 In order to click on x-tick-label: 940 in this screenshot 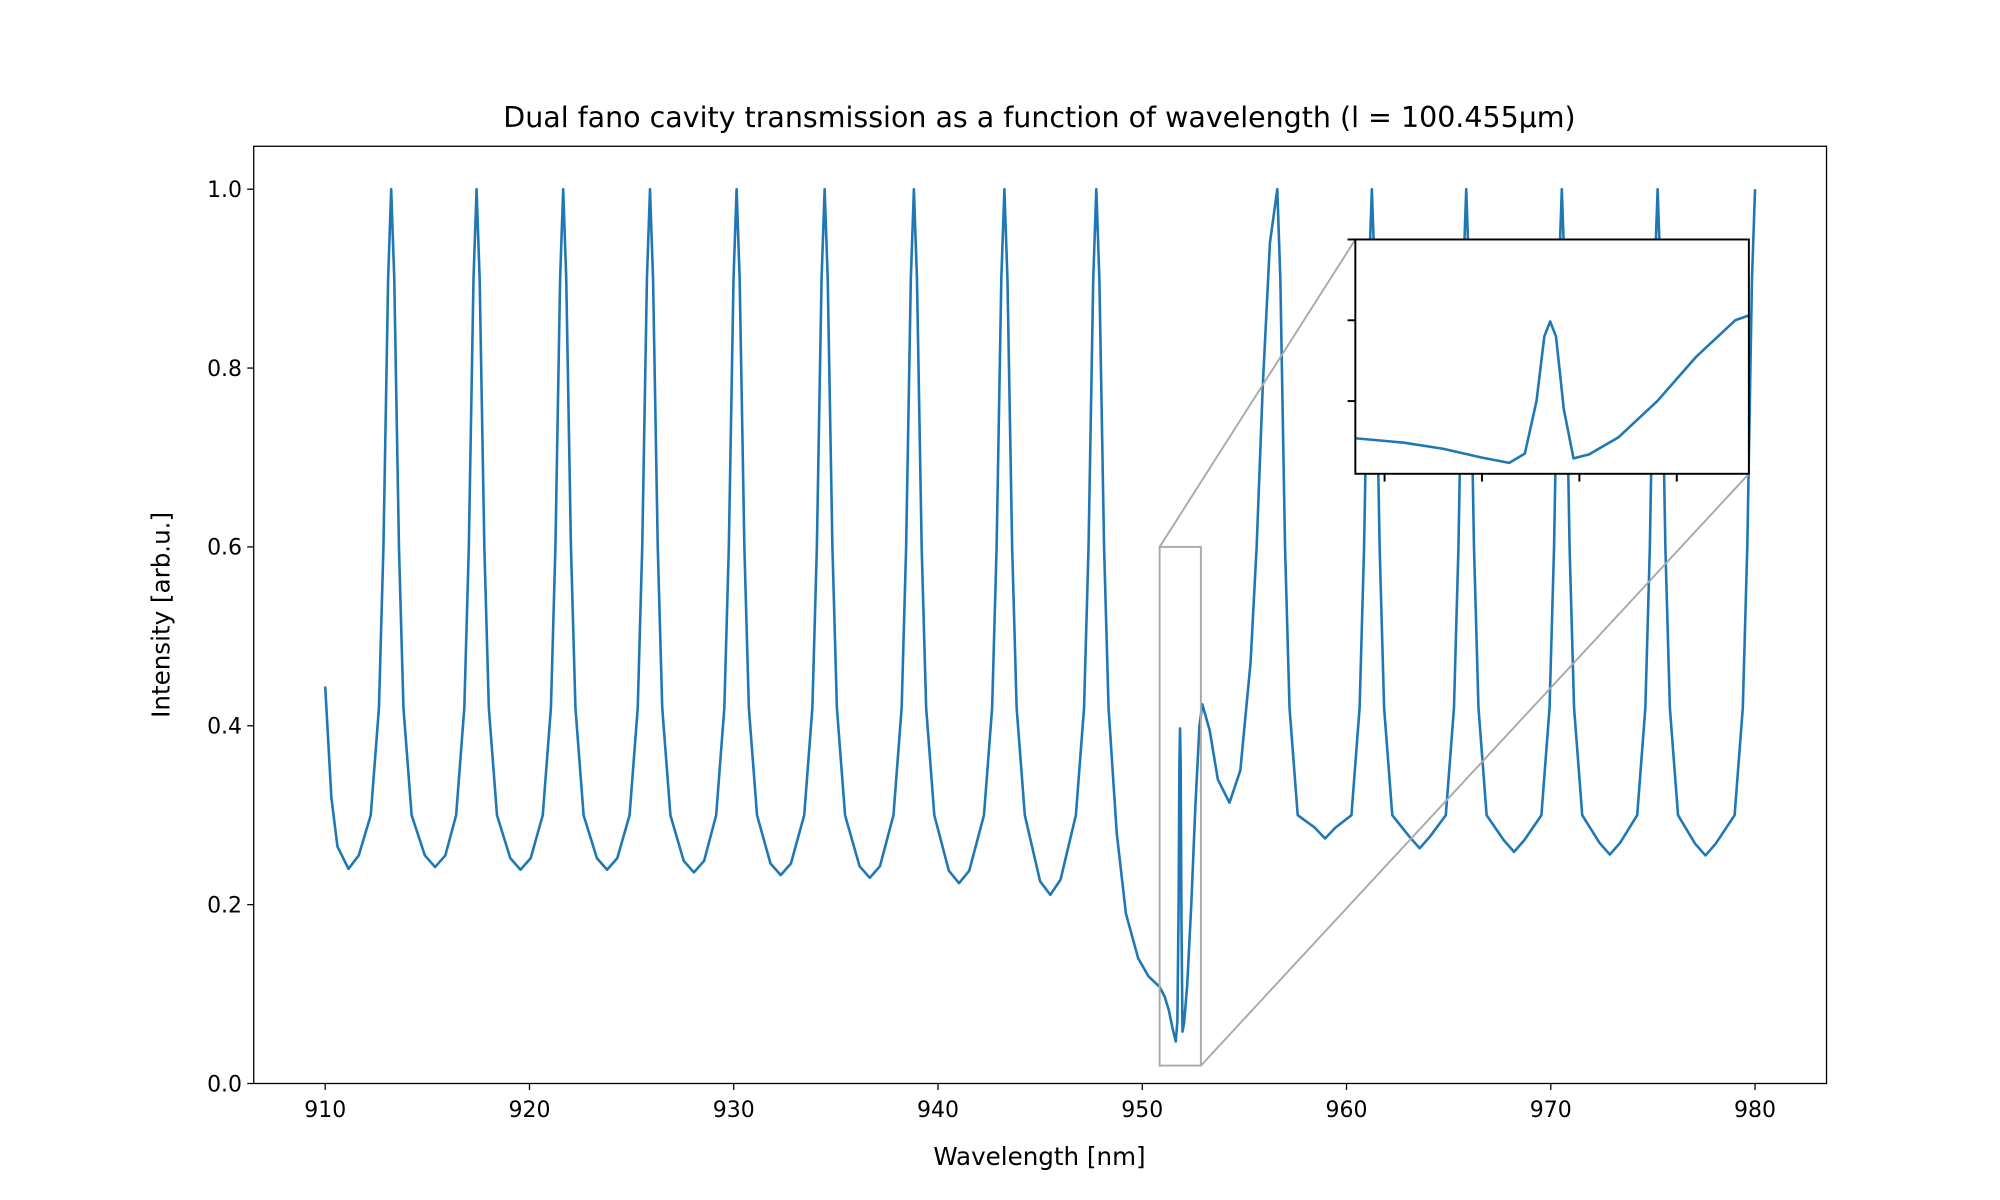, I will do `click(938, 1110)`.